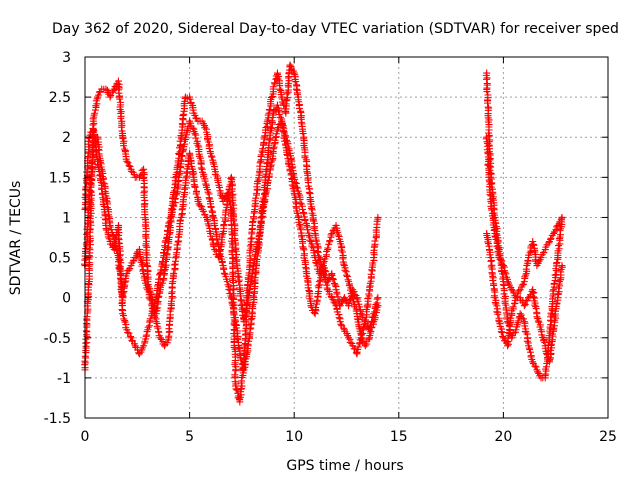 The width and height of the screenshot is (640, 480). Describe the element at coordinates (66, 58) in the screenshot. I see `y-tick-label: 3` at that location.